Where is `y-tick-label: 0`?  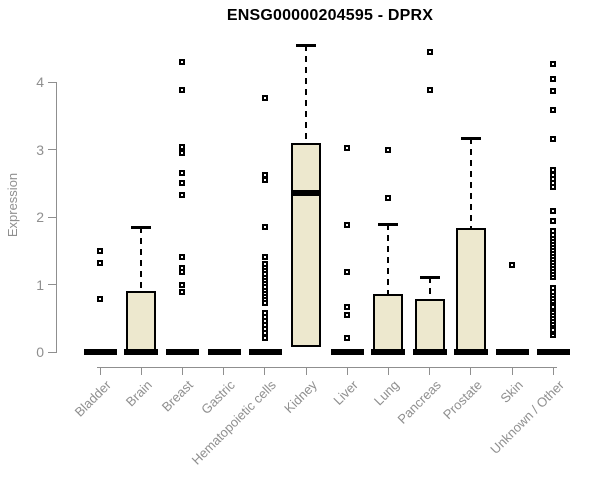
y-tick-label: 0 is located at coordinates (40, 352).